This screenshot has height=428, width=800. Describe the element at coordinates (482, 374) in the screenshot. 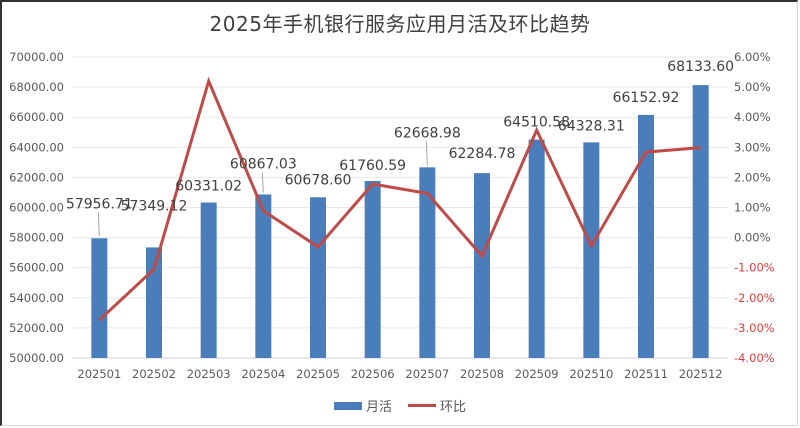

I see `x-axis-tick: 202508` at that location.